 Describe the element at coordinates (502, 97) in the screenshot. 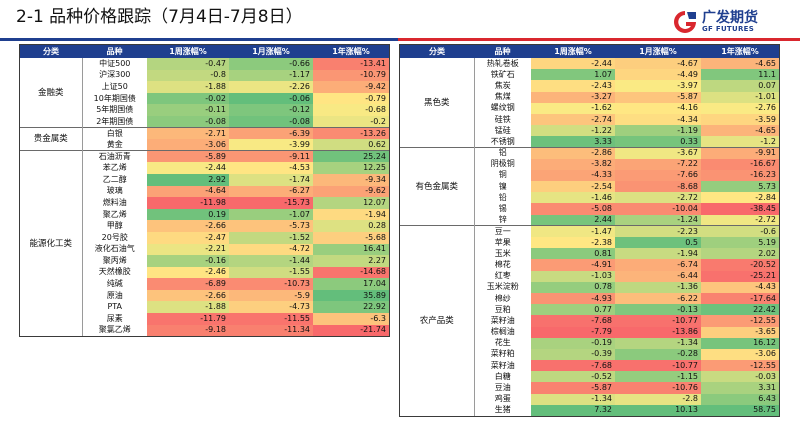

I see `commodity-name: 焦煤` at that location.